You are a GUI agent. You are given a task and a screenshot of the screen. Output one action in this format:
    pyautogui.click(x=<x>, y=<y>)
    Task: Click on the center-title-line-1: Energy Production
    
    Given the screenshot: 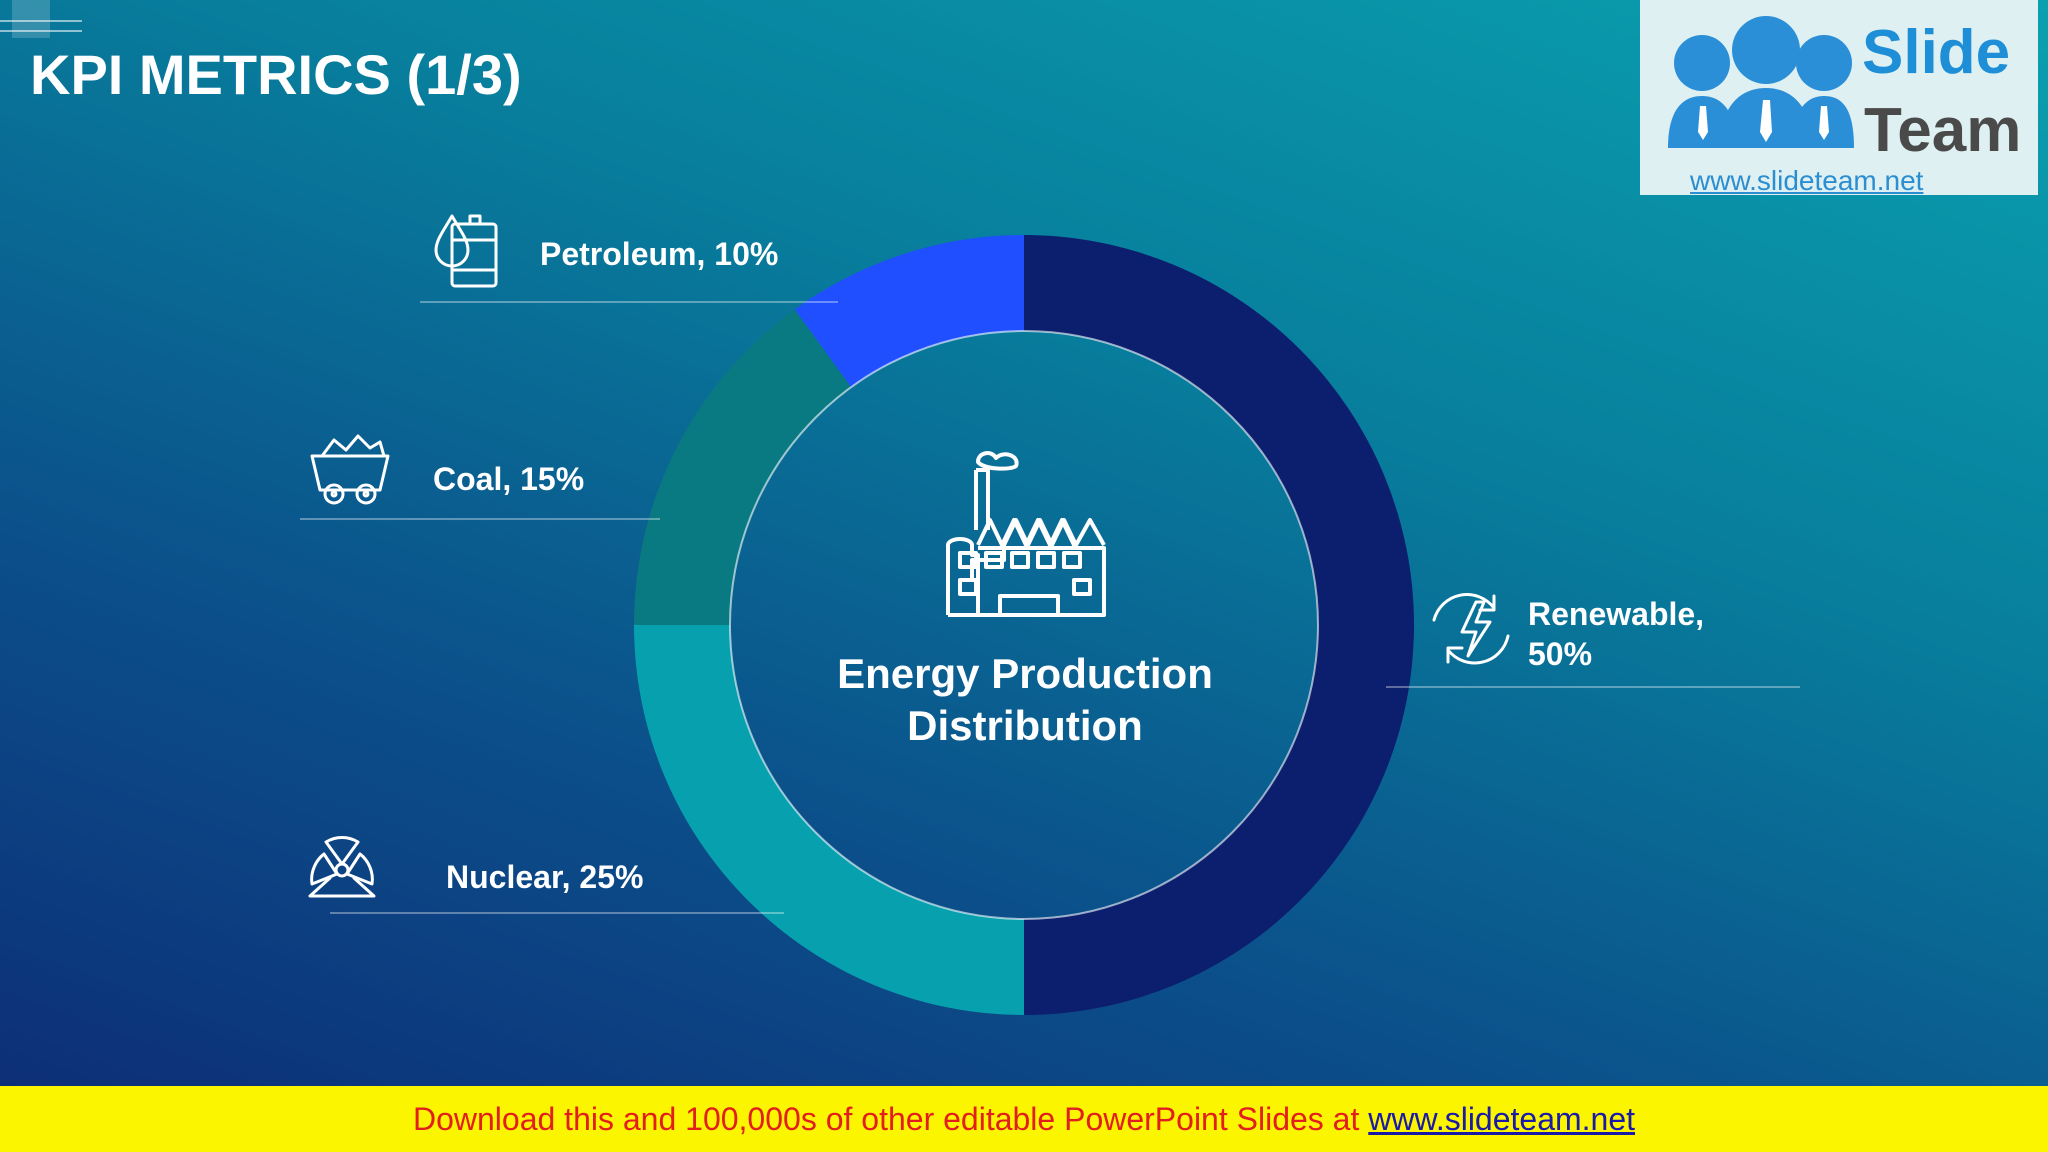 What is the action you would take?
    pyautogui.click(x=1025, y=673)
    